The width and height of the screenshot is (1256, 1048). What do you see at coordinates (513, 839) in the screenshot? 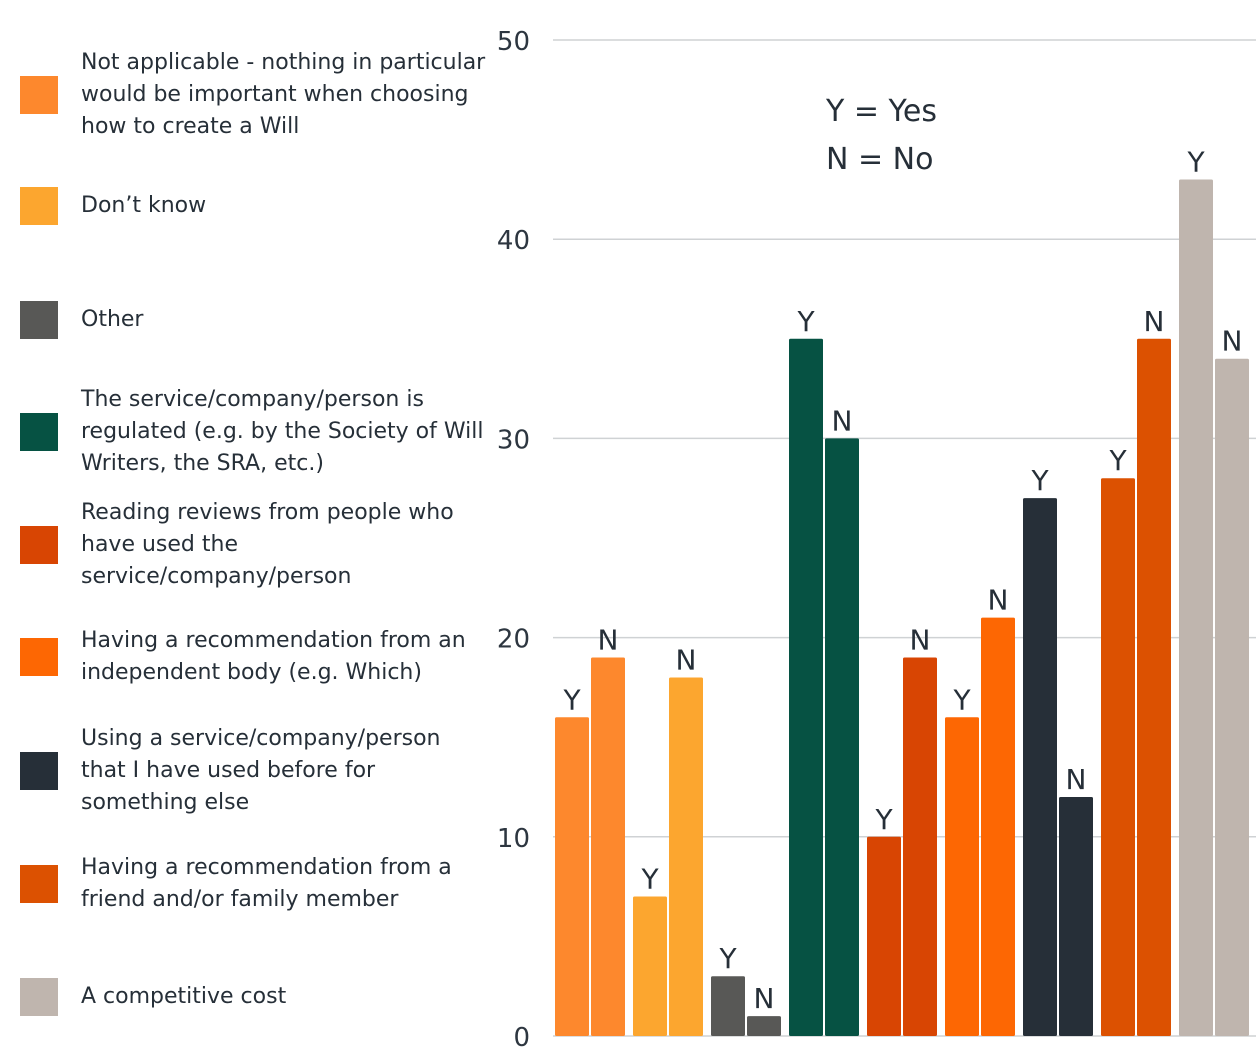
I see `y-tick-label: 10` at bounding box center [513, 839].